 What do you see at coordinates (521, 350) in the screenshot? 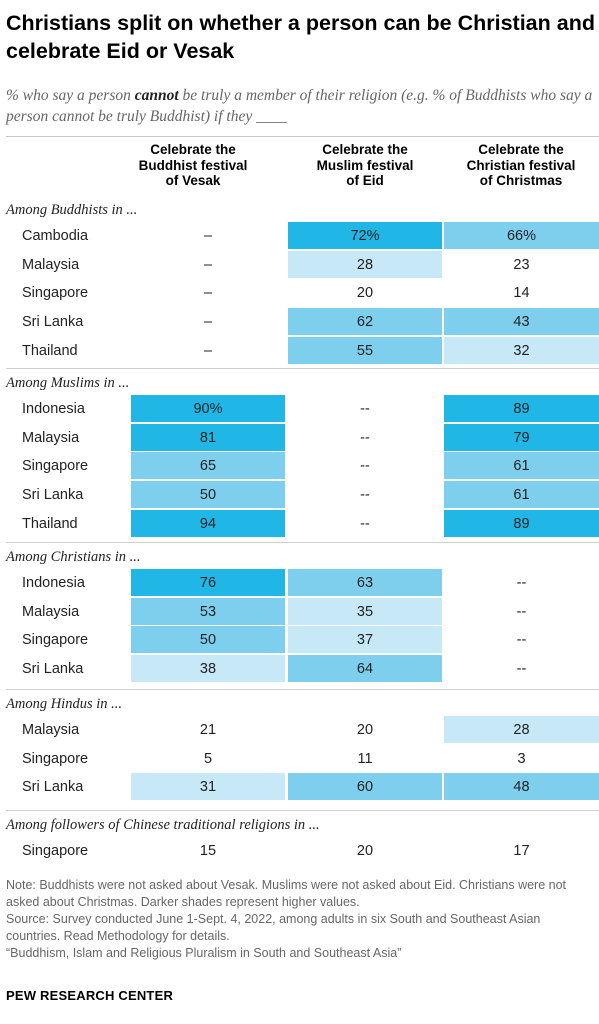
I see `table-cell: 32` at bounding box center [521, 350].